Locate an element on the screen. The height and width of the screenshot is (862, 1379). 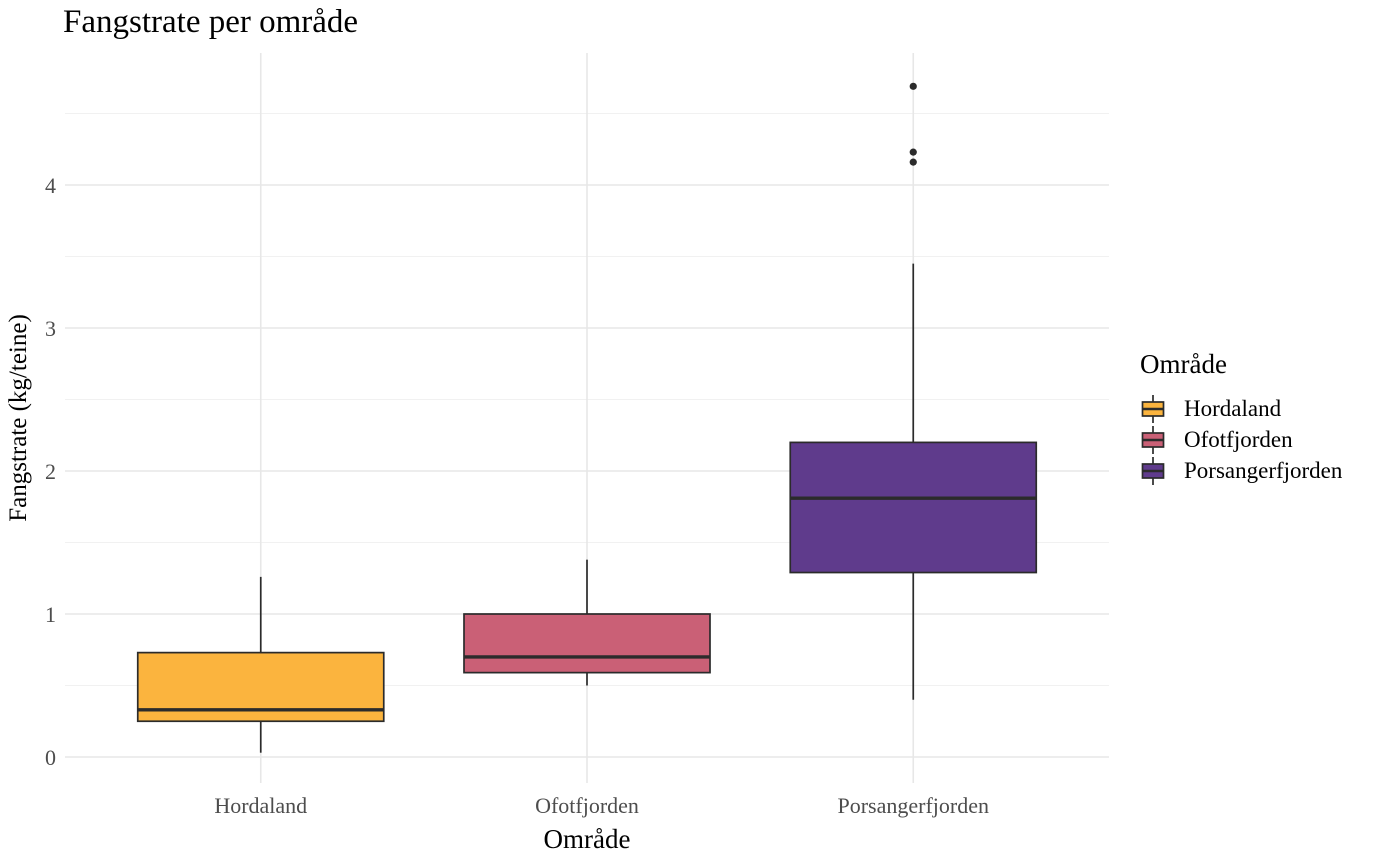
legend-items: Hordaland Ofotfjorden Porsangerfjorden is located at coordinates (1257, 439).